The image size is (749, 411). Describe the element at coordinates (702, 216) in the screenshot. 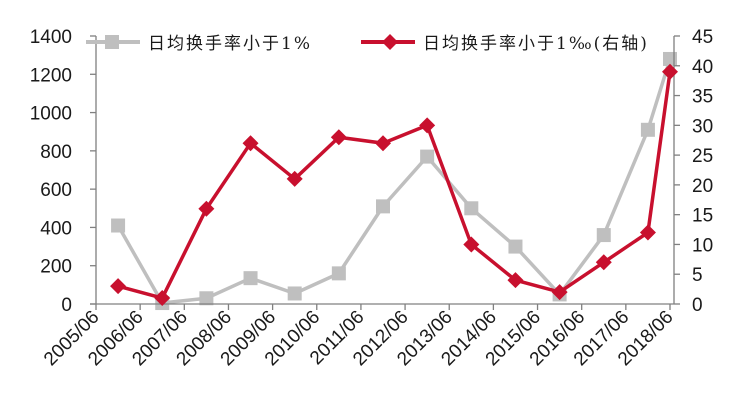

I see `right-tick-label: 15` at that location.